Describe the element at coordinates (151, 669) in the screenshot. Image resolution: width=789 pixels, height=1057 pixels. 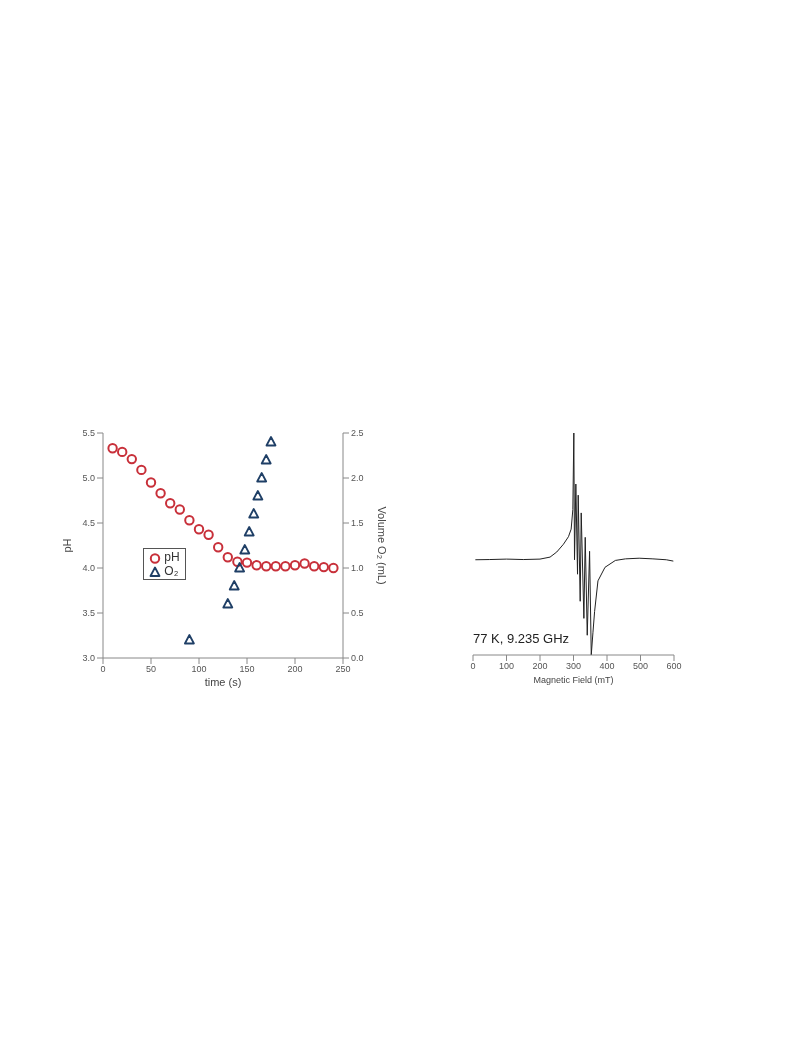
I see `x-tick-label: 50` at that location.